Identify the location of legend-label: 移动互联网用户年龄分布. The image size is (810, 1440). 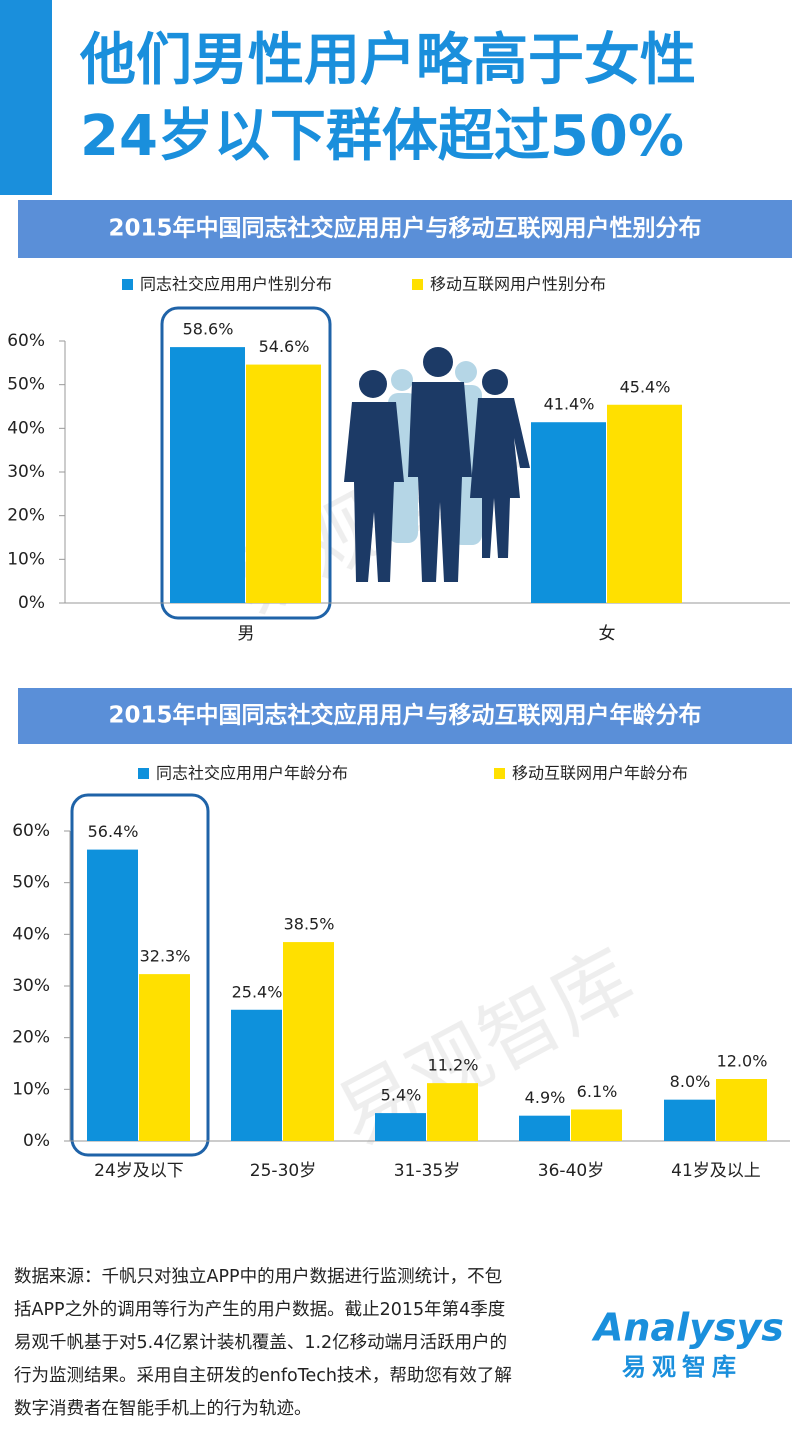
(600, 773).